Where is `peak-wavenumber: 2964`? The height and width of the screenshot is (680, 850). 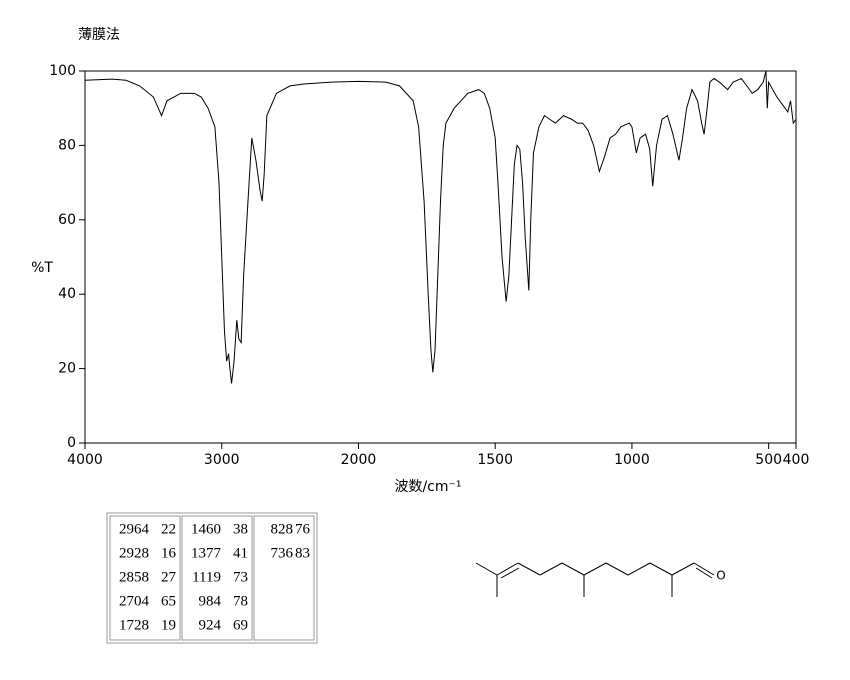 peak-wavenumber: 2964 is located at coordinates (134, 529).